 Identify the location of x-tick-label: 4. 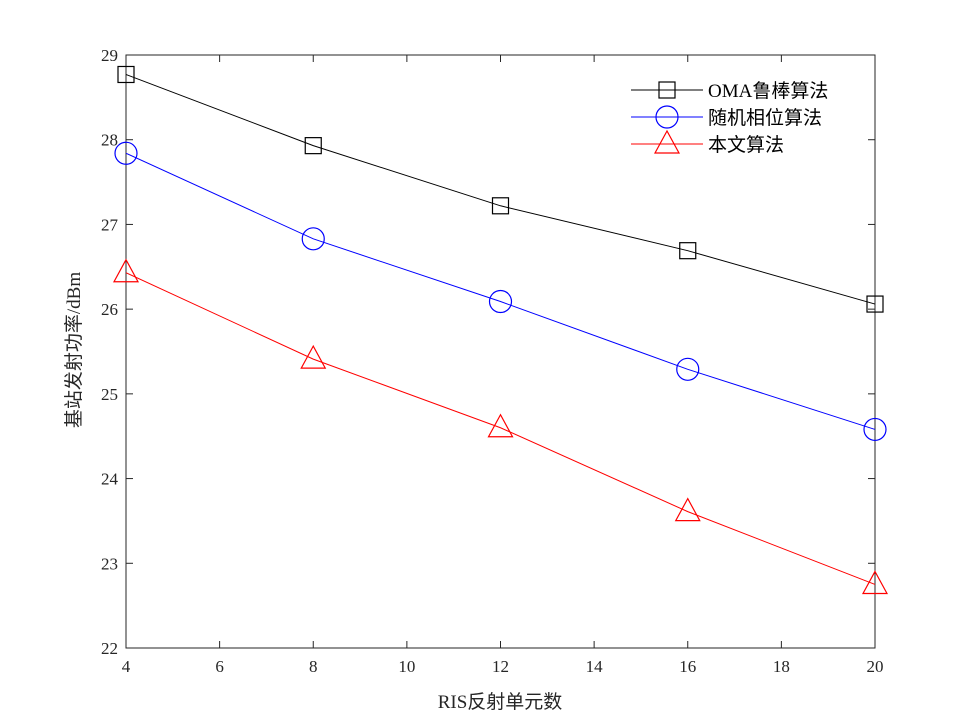
(126, 666).